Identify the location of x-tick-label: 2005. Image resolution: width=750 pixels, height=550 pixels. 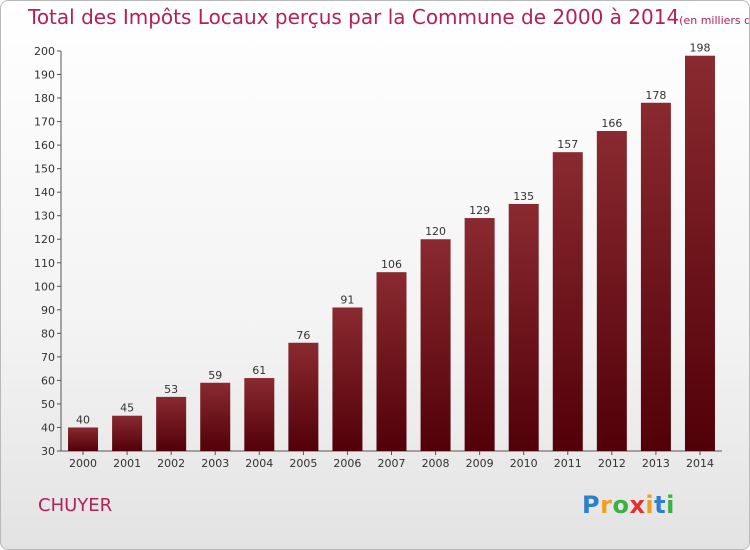
(303, 463).